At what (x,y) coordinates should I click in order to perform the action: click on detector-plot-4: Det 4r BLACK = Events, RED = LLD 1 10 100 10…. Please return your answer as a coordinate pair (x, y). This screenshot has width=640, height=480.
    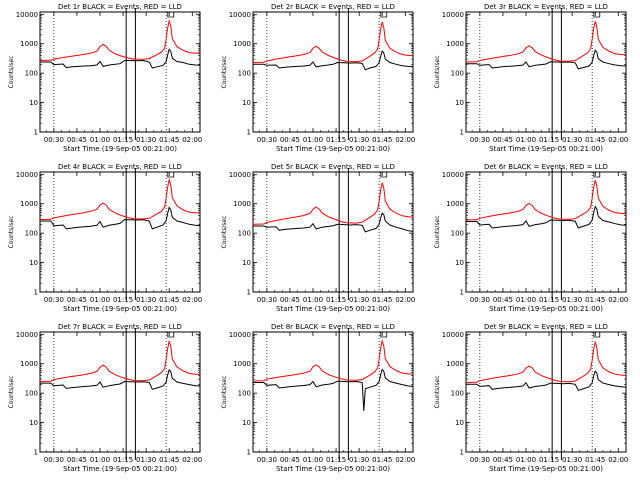
    Looking at the image, I should click on (105, 238).